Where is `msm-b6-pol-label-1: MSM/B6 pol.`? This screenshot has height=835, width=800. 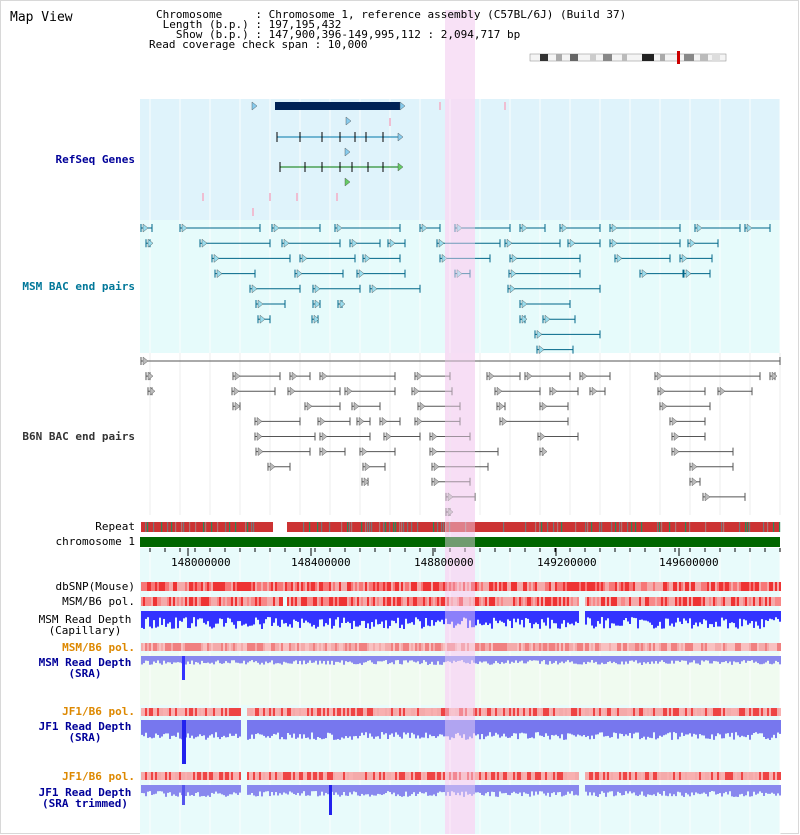
msm-b6-pol-label-1: MSM/B6 pol. is located at coordinates (98, 601).